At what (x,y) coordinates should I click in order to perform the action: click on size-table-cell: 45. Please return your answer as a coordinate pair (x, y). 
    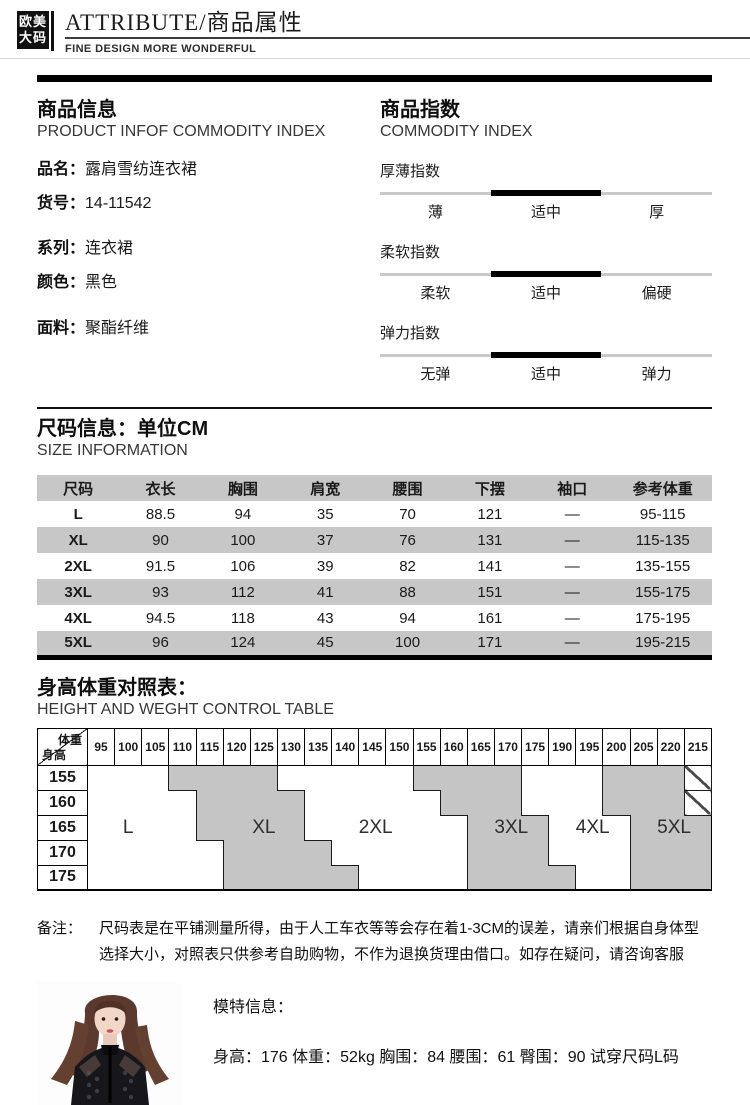
    Looking at the image, I should click on (325, 643).